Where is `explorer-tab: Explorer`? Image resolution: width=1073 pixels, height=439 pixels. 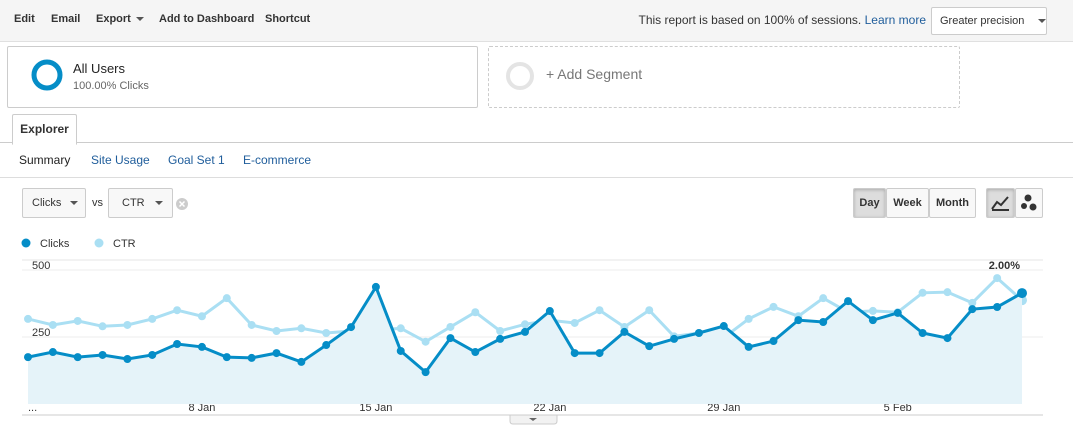
explorer-tab: Explorer is located at coordinates (44, 129).